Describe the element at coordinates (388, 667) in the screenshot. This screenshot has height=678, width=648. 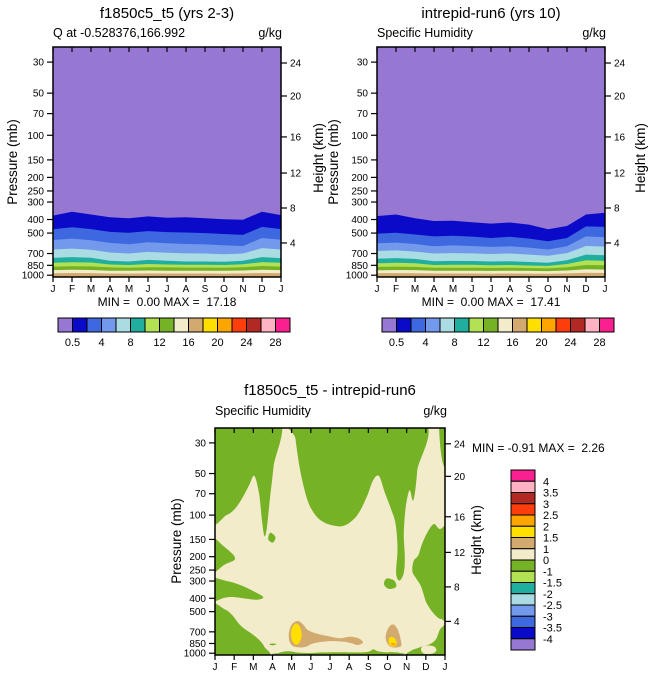
I see `month-tick-label: O` at that location.